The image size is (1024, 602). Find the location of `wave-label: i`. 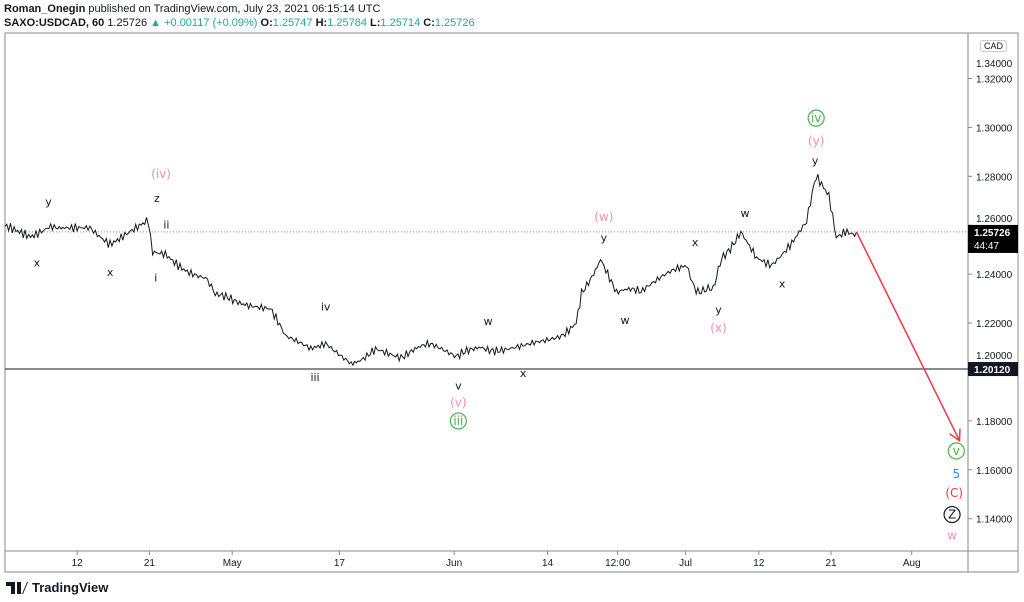

wave-label: i is located at coordinates (155, 277).